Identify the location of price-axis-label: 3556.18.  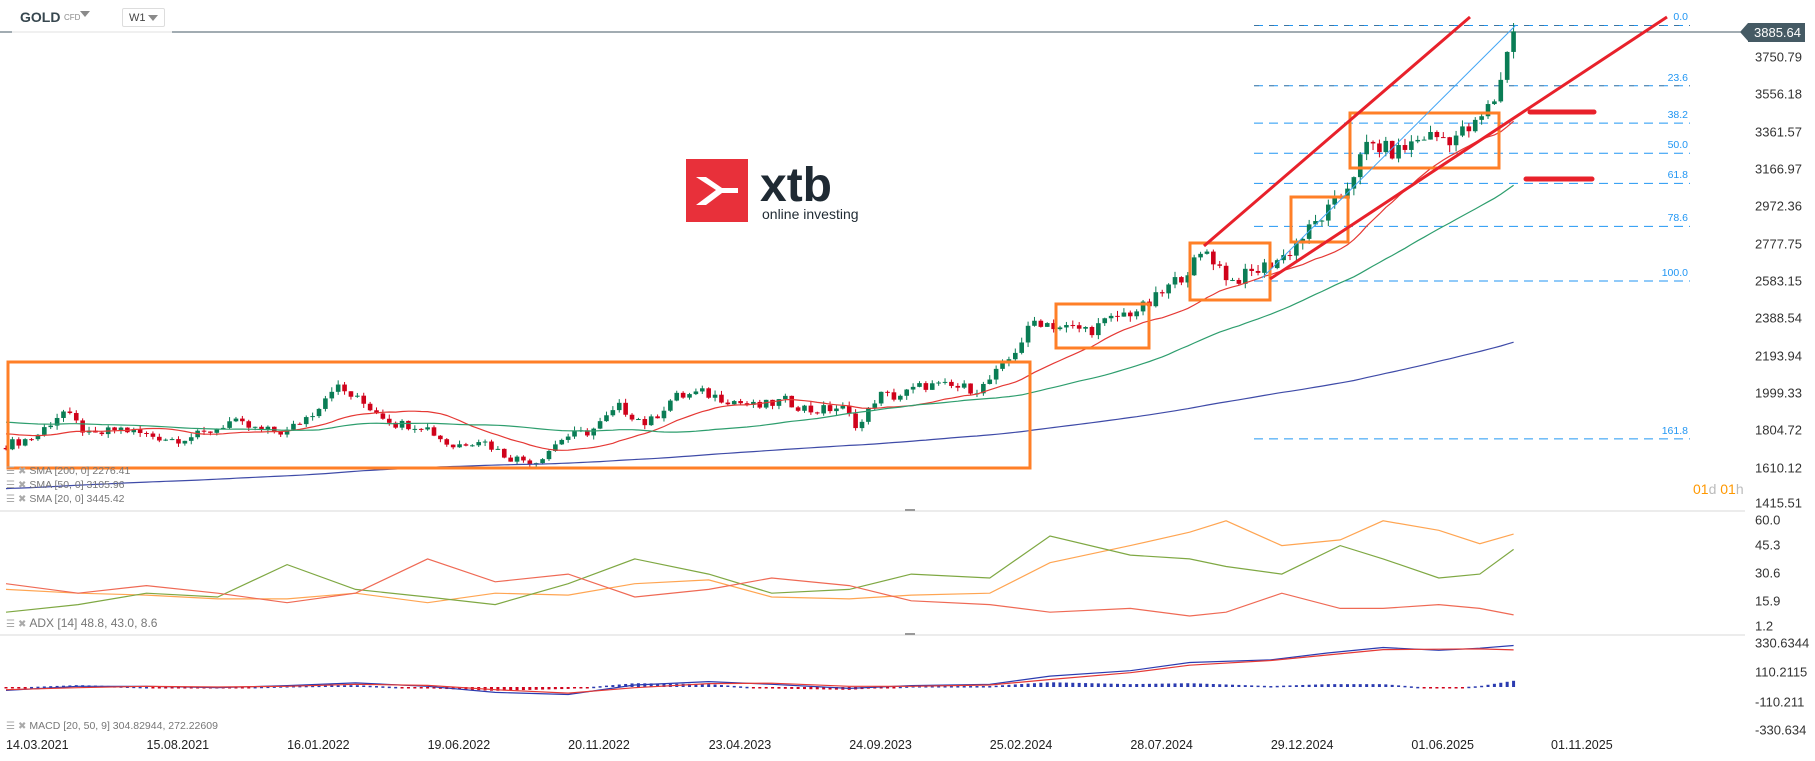
(1778, 94).